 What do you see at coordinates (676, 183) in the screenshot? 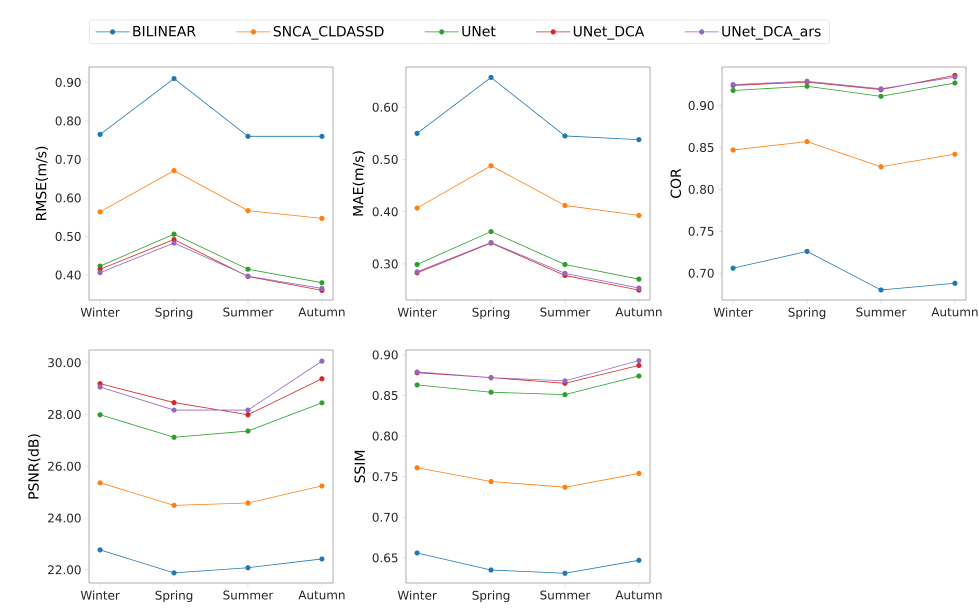
I see `y-axis-title: COR` at bounding box center [676, 183].